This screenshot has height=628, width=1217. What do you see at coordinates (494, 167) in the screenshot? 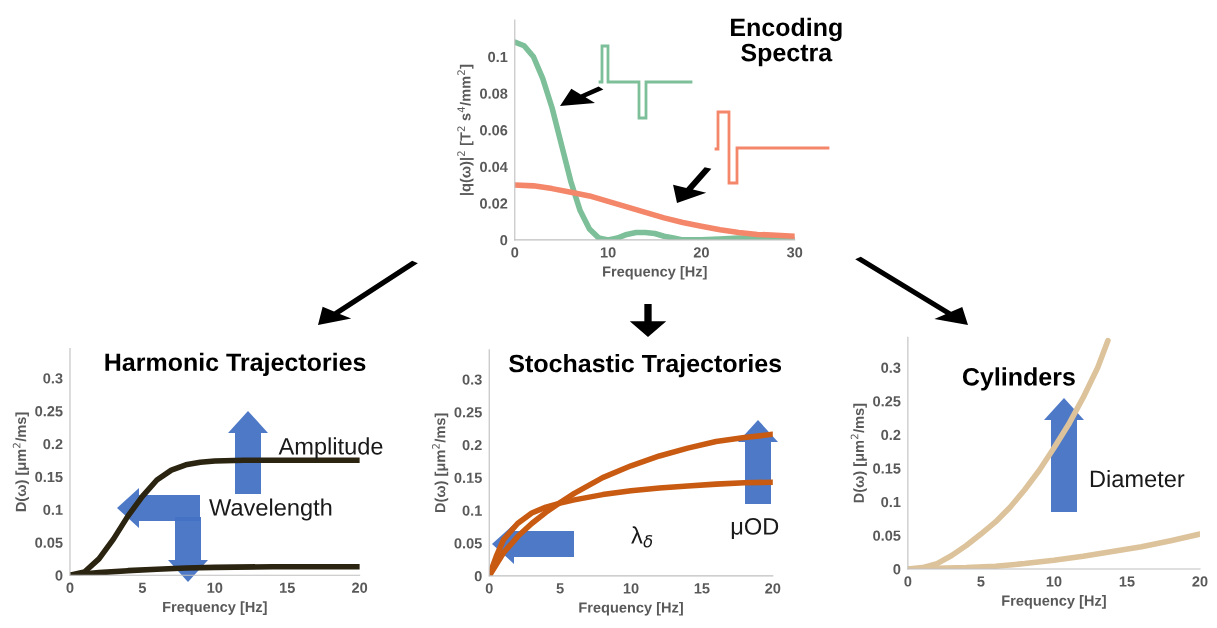
I see `y-tick-label: 0.04` at bounding box center [494, 167].